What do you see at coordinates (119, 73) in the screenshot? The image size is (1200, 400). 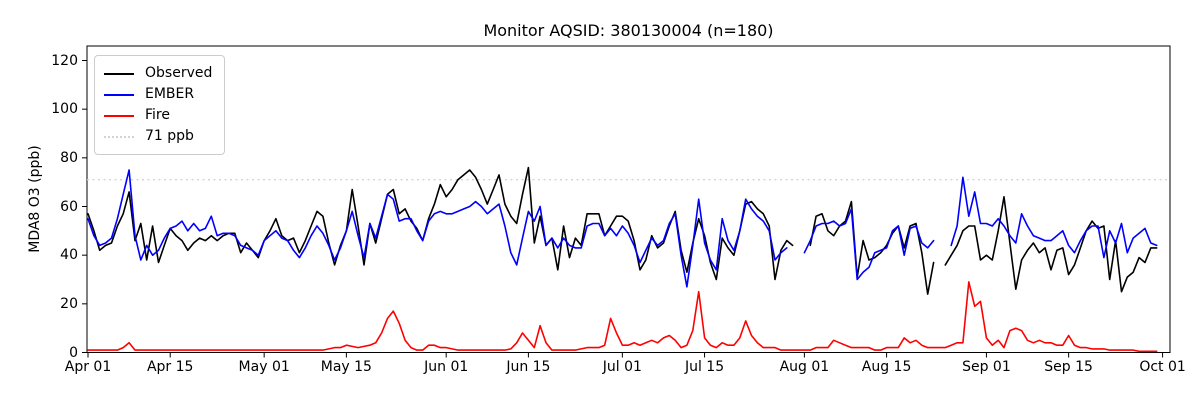 I see `legend-swatch-observed` at bounding box center [119, 73].